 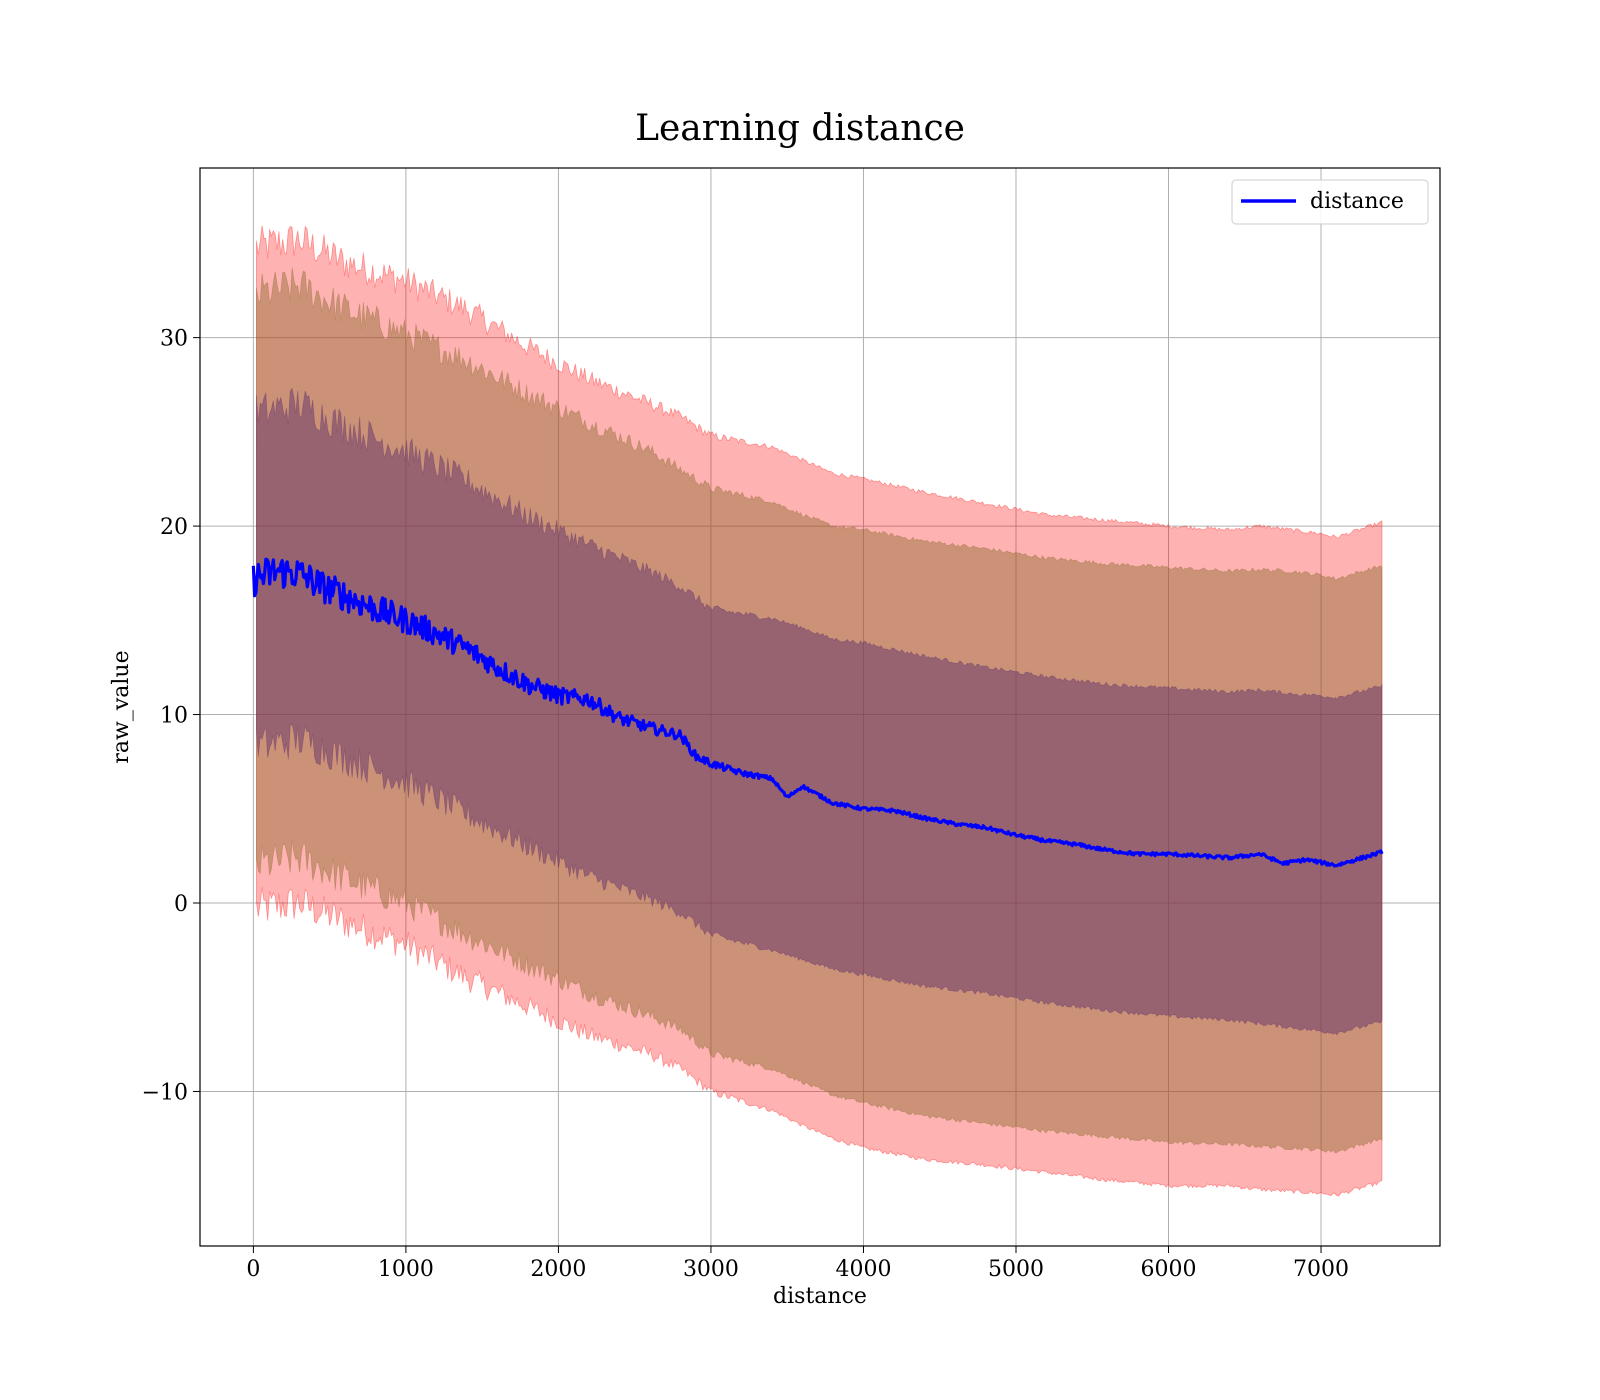 I want to click on x-axis-label: distance, so click(x=820, y=1296).